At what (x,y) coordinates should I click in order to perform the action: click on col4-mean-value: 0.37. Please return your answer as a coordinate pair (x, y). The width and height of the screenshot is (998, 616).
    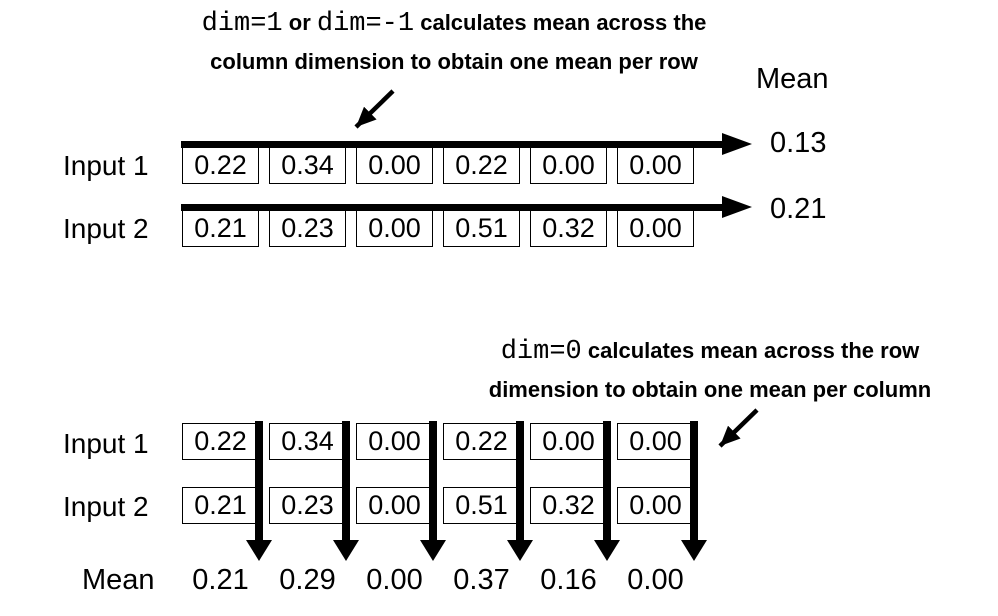
    Looking at the image, I should click on (481, 580).